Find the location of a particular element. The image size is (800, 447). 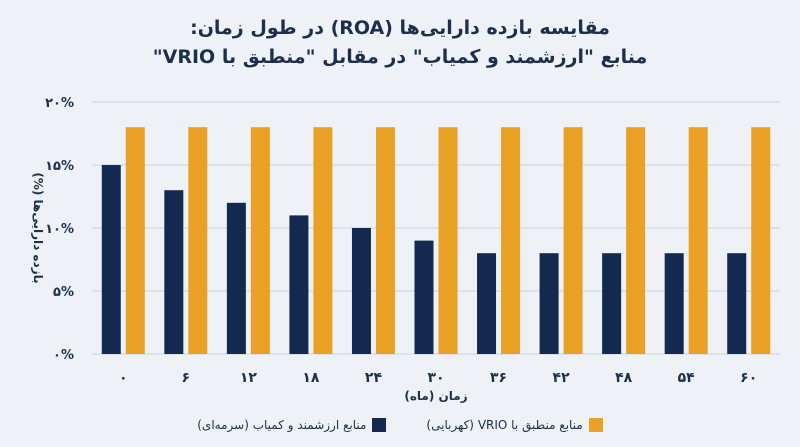

x-tick-label: ۴۸ is located at coordinates (624, 378).